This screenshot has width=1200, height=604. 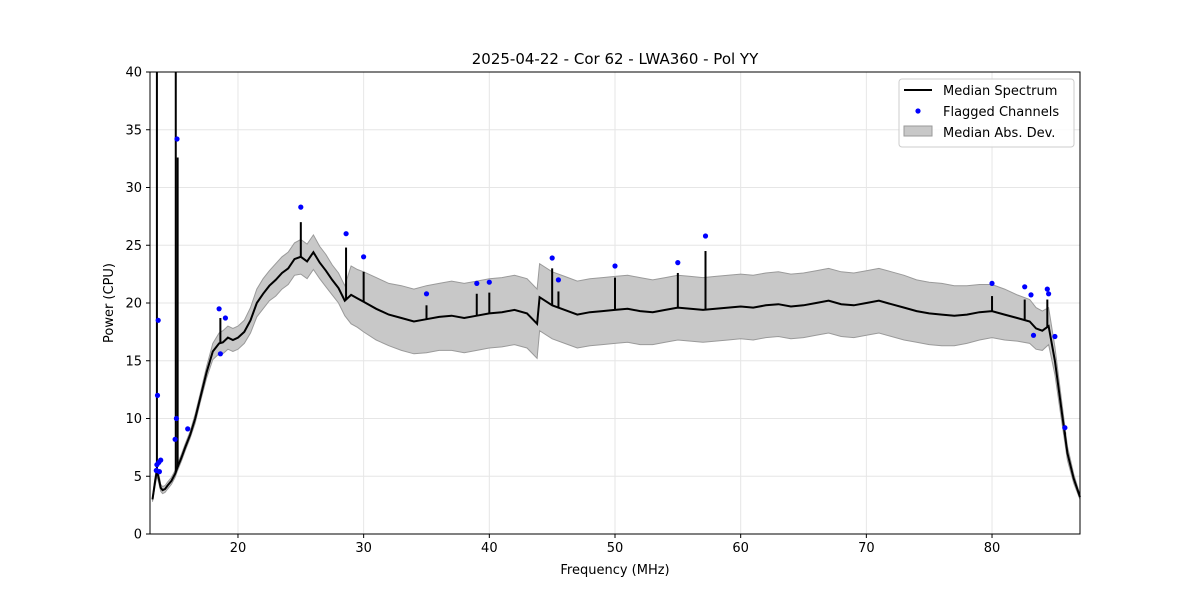 What do you see at coordinates (138, 477) in the screenshot?
I see `y-tick-label: 5` at bounding box center [138, 477].